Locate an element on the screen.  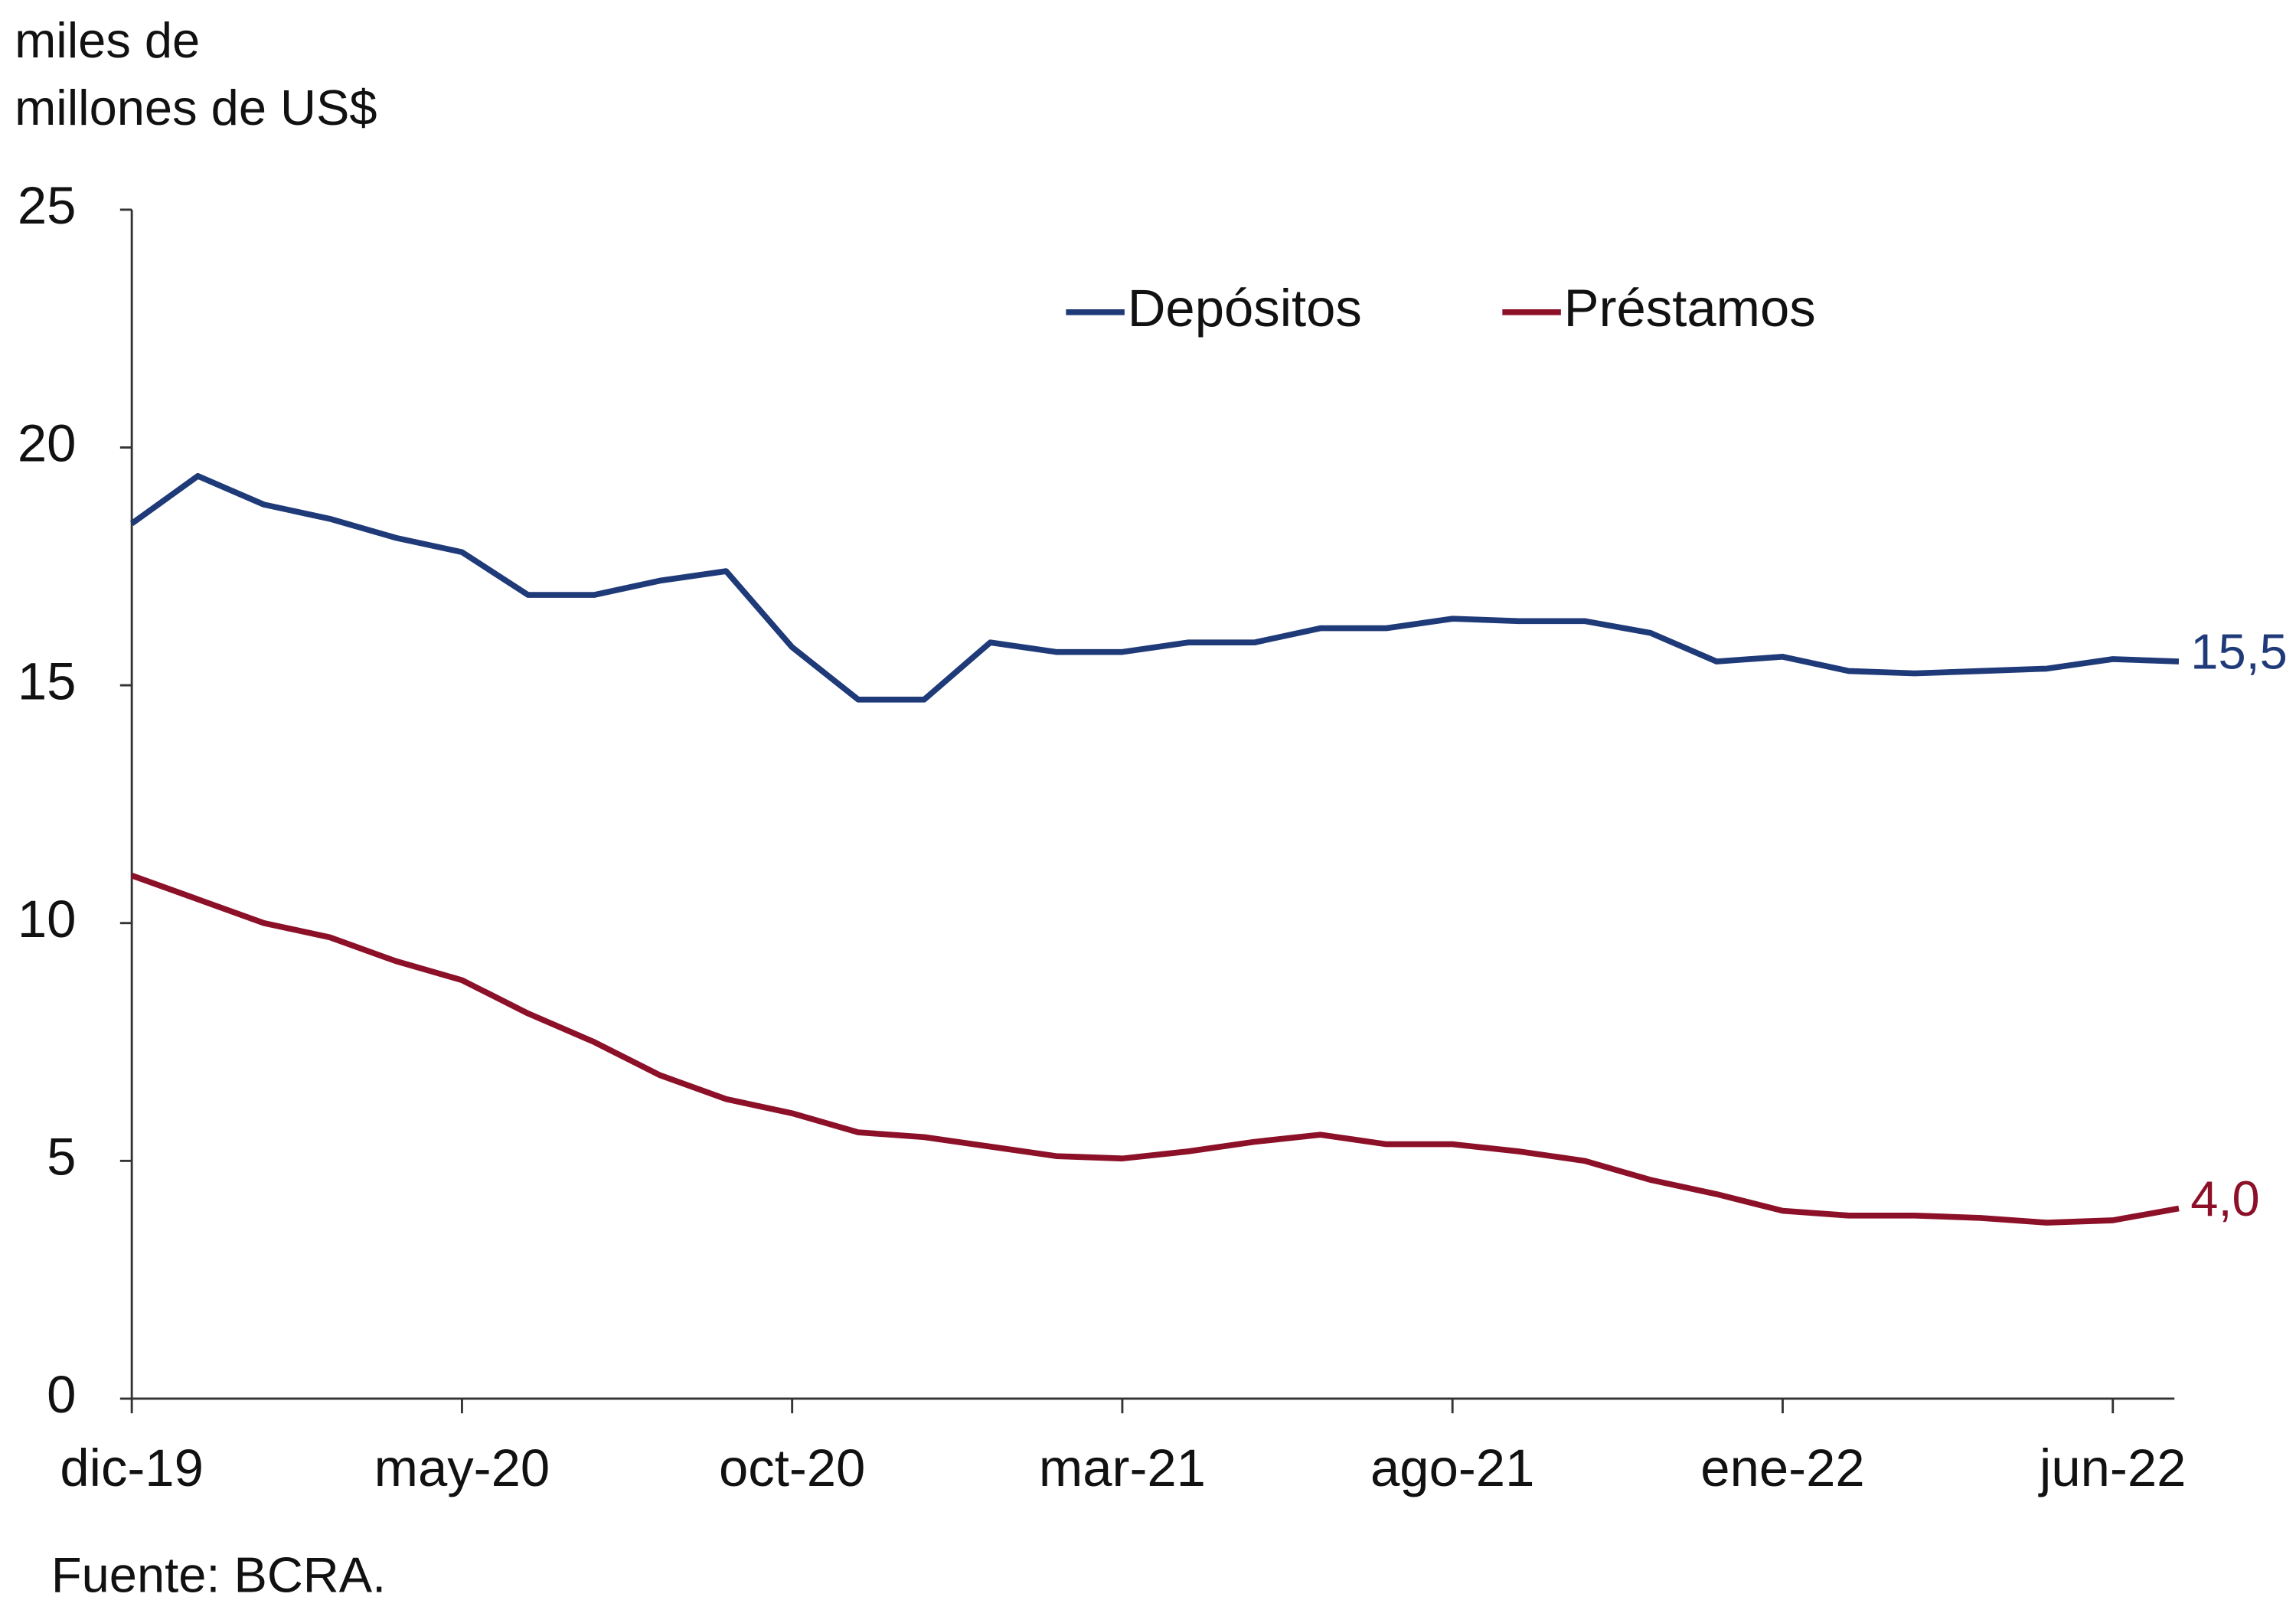
x-tick-label: dic-19 is located at coordinates (132, 1467).